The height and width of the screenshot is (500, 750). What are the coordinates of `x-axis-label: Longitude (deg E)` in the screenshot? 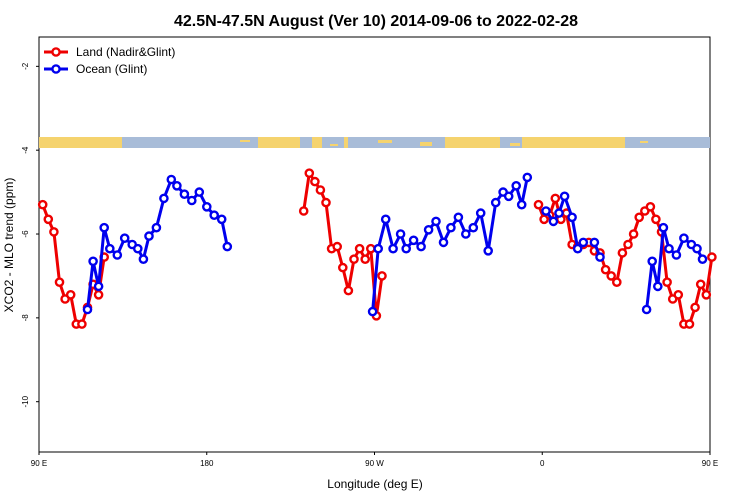 It's located at (374, 484).